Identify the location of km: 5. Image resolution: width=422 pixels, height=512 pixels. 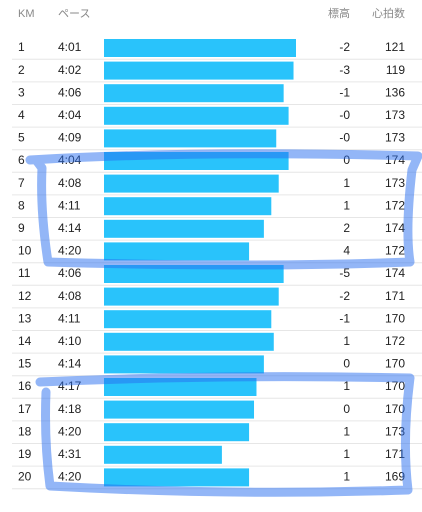
(21, 138).